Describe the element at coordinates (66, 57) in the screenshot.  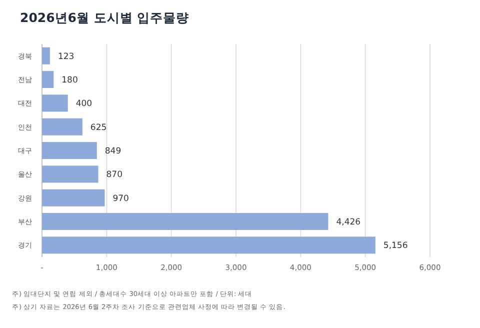
I see `data-label: 123` at that location.